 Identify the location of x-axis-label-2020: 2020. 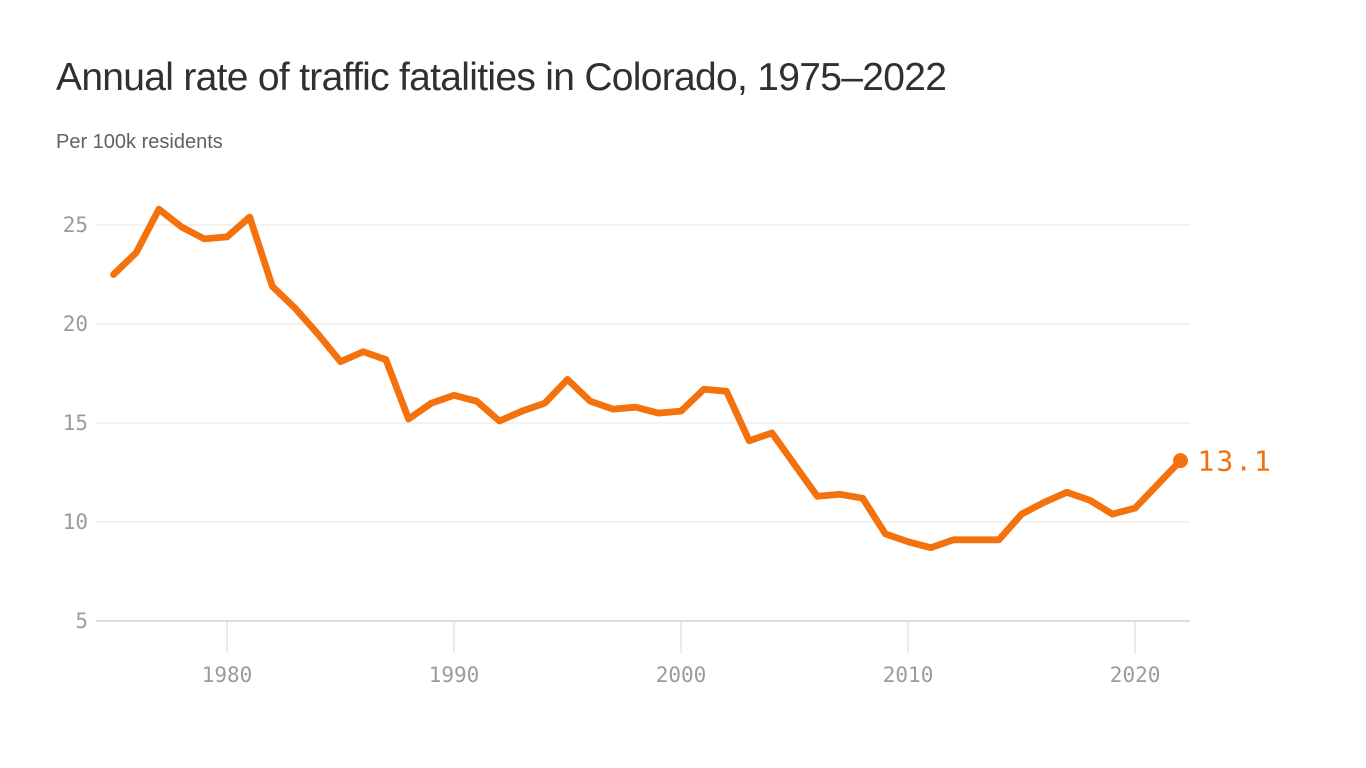
(1135, 675).